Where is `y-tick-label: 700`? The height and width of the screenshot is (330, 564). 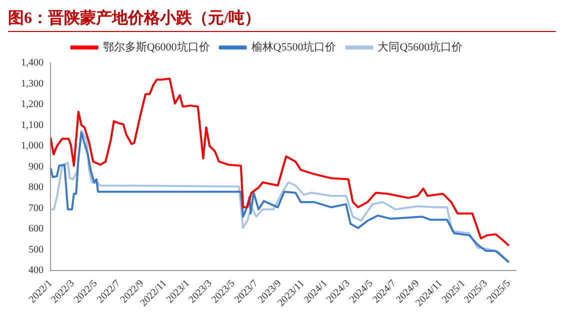 y-tick-label: 700 is located at coordinates (36, 208).